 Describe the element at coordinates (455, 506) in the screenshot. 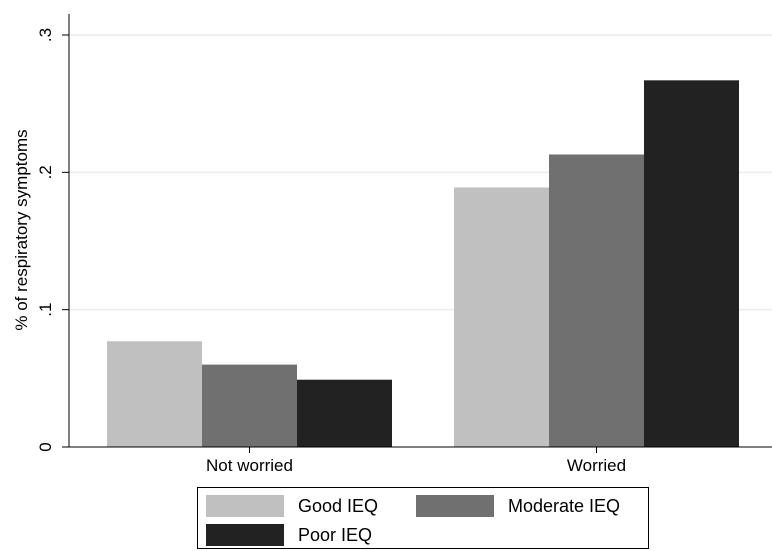

I see `legend-swatch-moderate-ieq` at that location.